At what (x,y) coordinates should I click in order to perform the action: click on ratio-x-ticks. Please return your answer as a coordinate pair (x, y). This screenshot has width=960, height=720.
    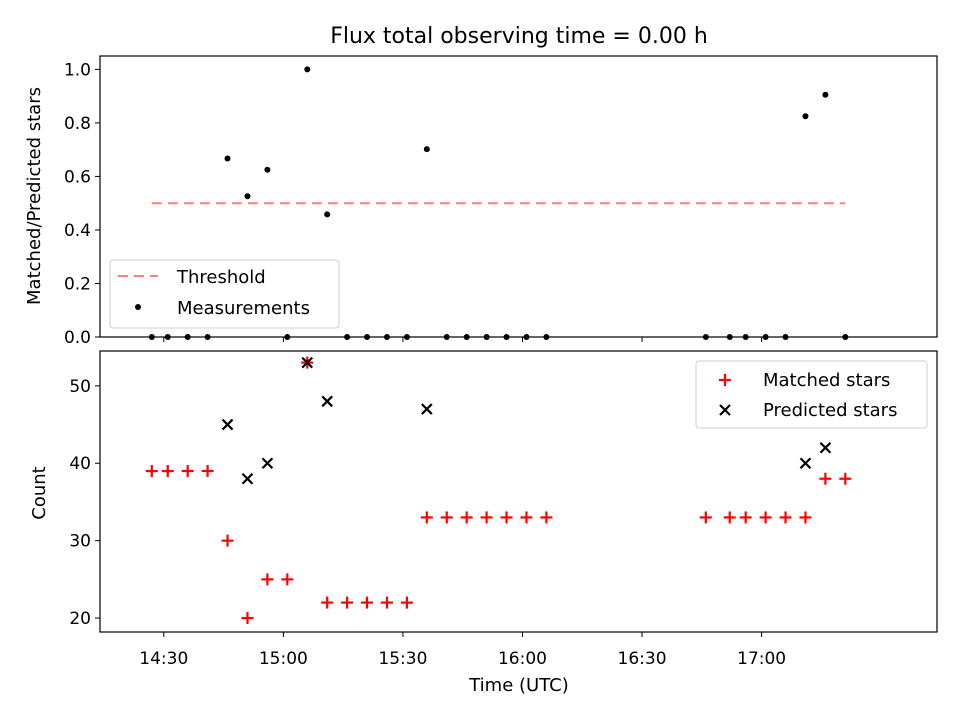
    Looking at the image, I should click on (463, 339).